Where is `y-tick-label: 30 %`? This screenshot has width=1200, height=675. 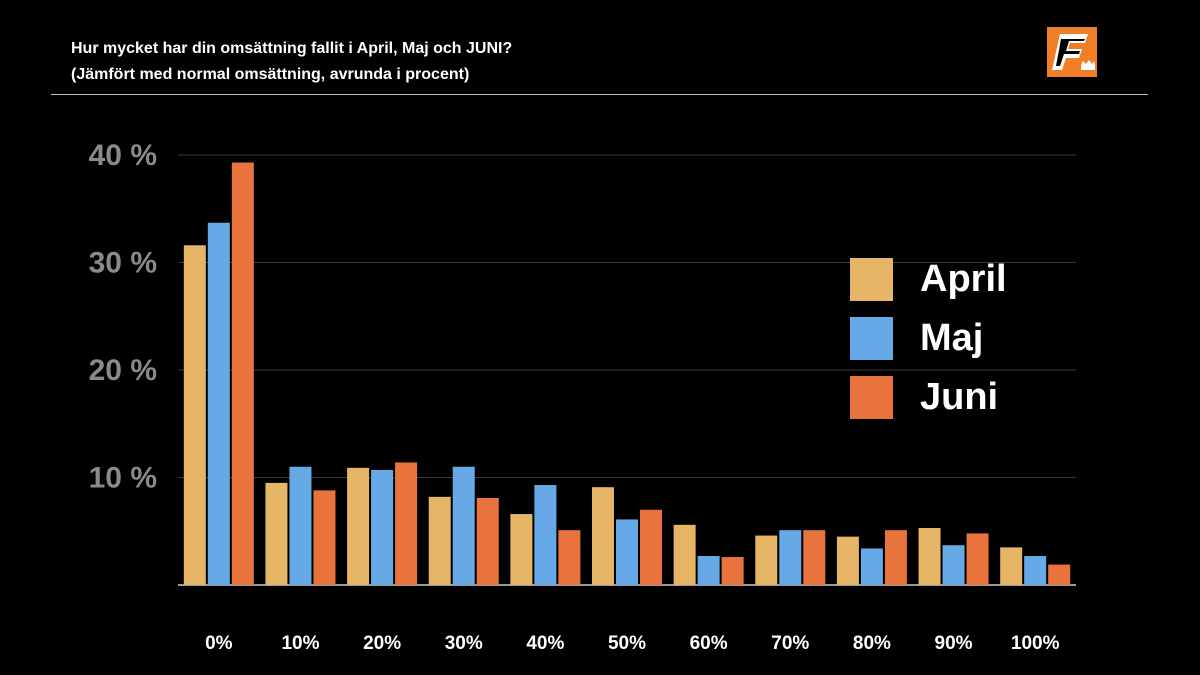
y-tick-label: 30 % is located at coordinates (123, 262).